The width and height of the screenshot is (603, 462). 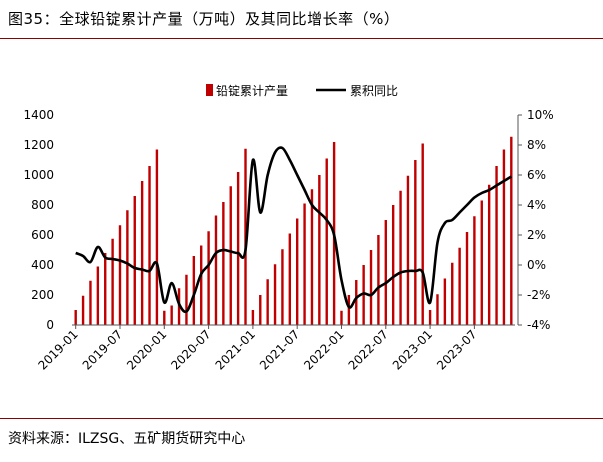 I want to click on left-tick-label: 400, so click(x=42, y=265).